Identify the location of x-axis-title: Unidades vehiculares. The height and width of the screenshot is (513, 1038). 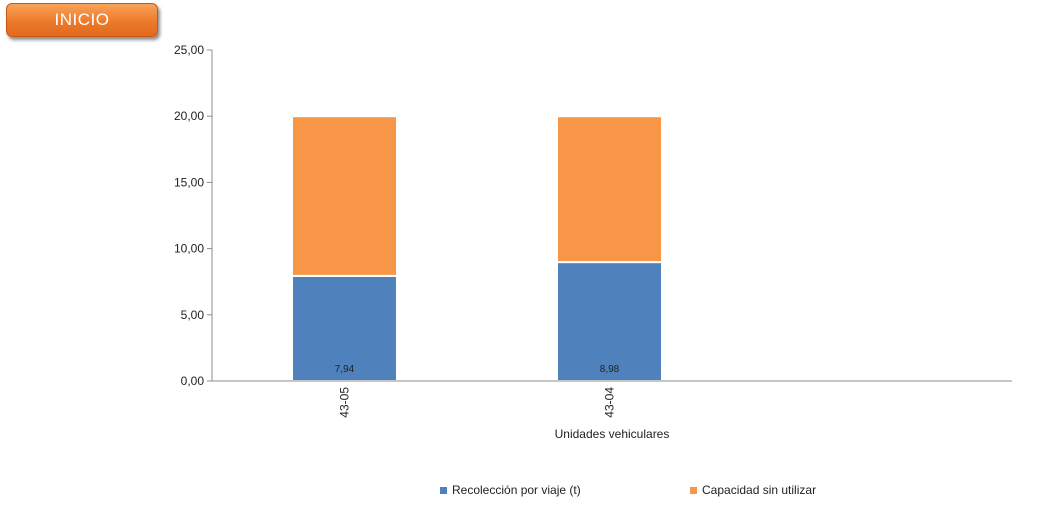
(612, 434).